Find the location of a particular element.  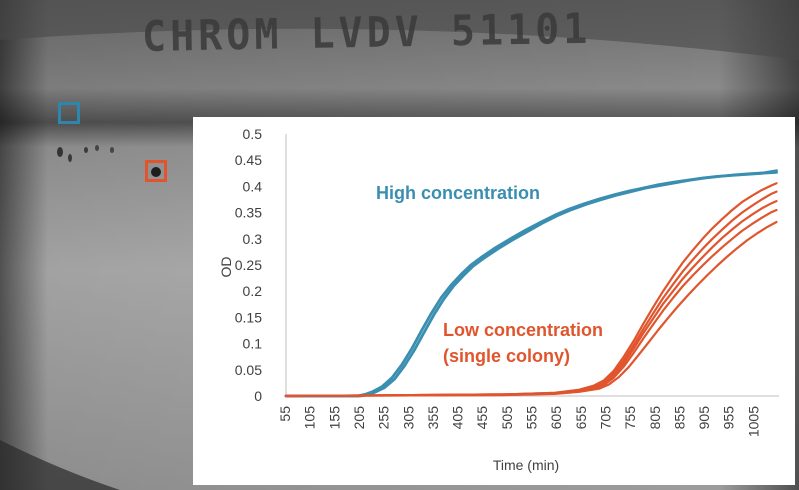

x-tick-label: 655 is located at coordinates (581, 418).